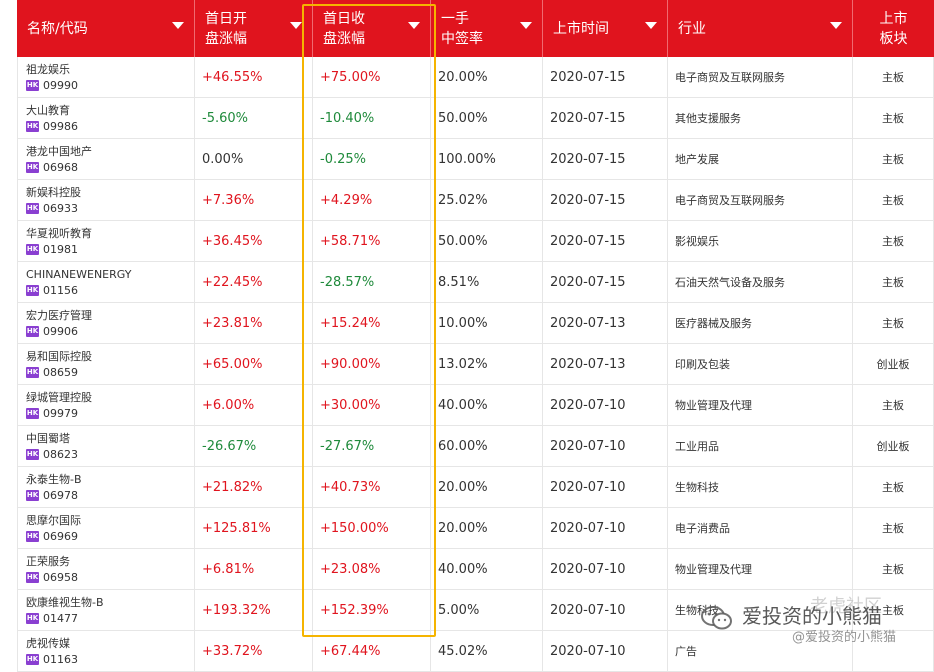  I want to click on stock-name: CHINANEWENERGY, so click(79, 274).